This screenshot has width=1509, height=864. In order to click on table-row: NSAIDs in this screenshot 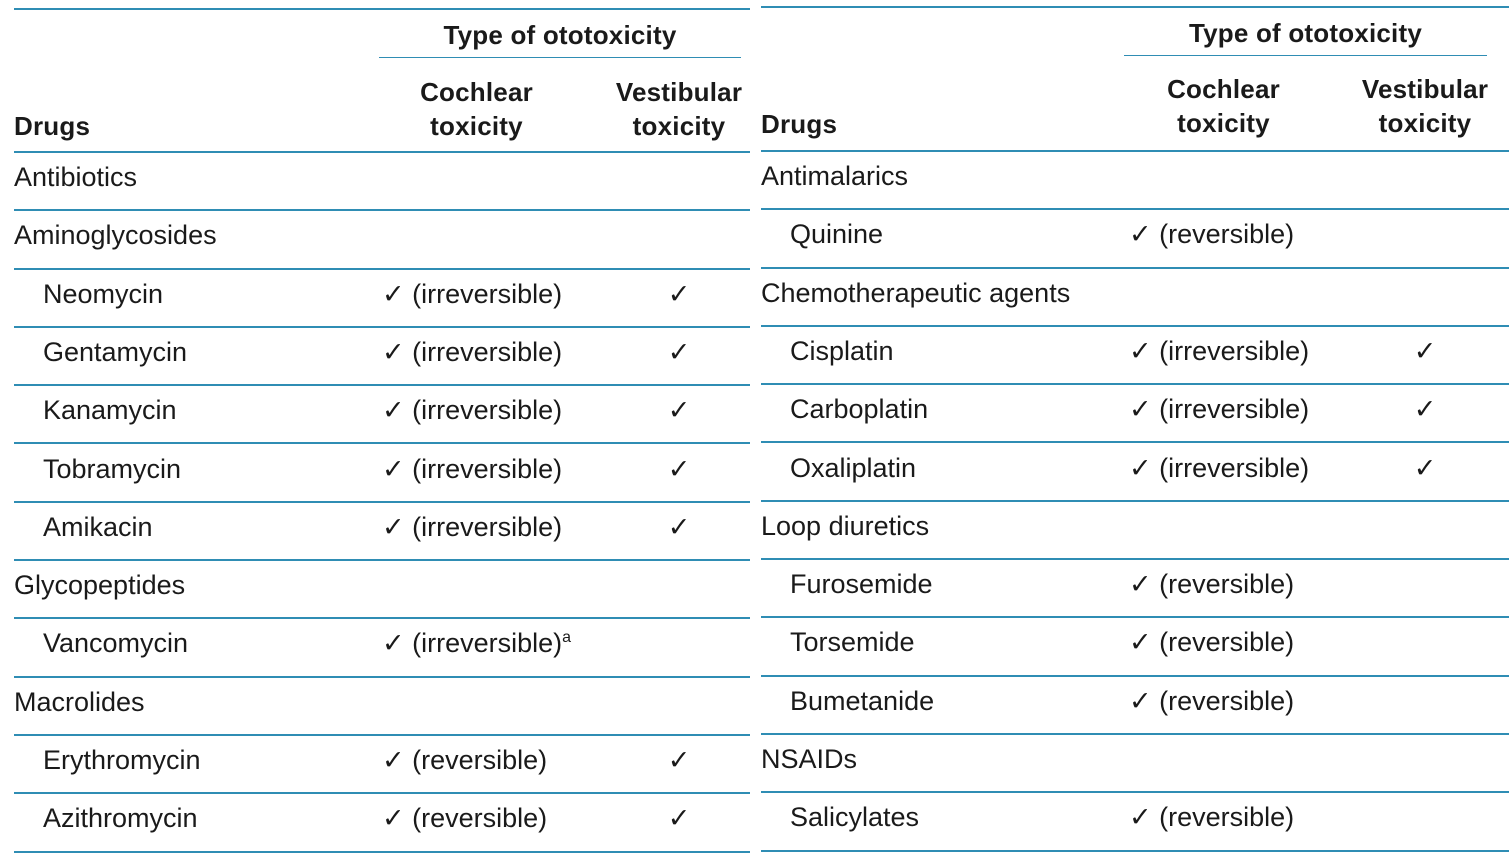, I will do `click(1135, 764)`.